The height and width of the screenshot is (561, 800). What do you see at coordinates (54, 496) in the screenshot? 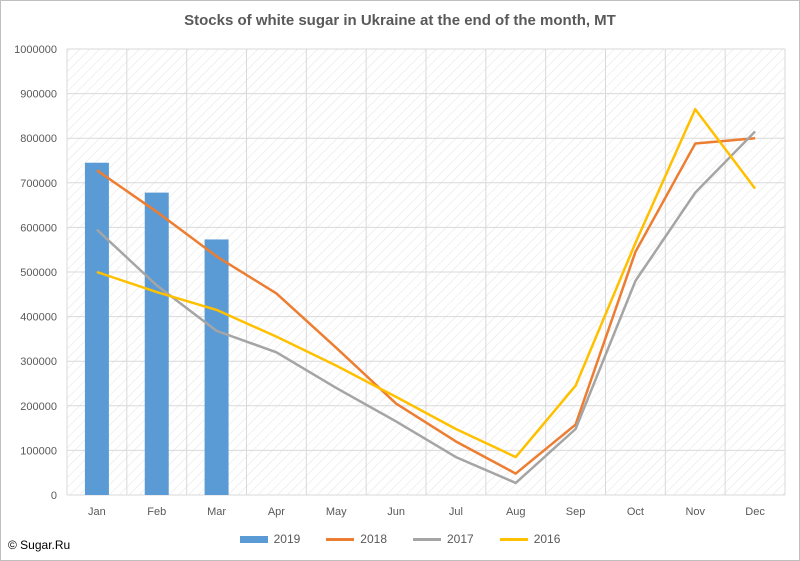
I see `y-tick-label: 0` at bounding box center [54, 496].